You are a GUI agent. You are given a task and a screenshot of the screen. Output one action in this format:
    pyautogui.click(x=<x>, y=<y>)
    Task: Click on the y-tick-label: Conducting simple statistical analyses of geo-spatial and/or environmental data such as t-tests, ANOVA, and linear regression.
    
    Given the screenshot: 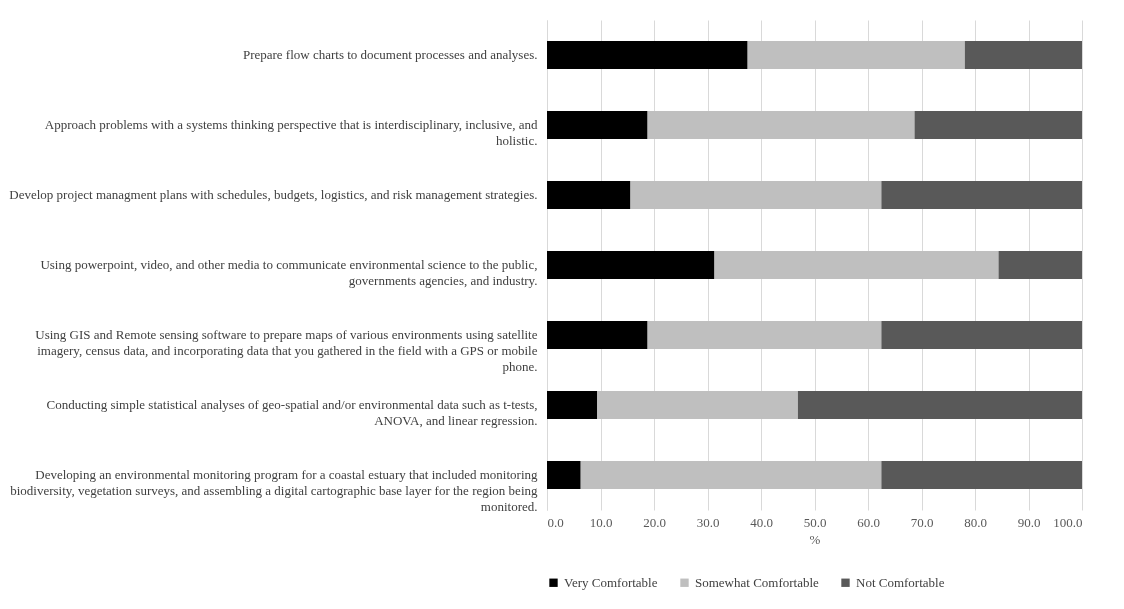 What is the action you would take?
    pyautogui.click(x=292, y=412)
    